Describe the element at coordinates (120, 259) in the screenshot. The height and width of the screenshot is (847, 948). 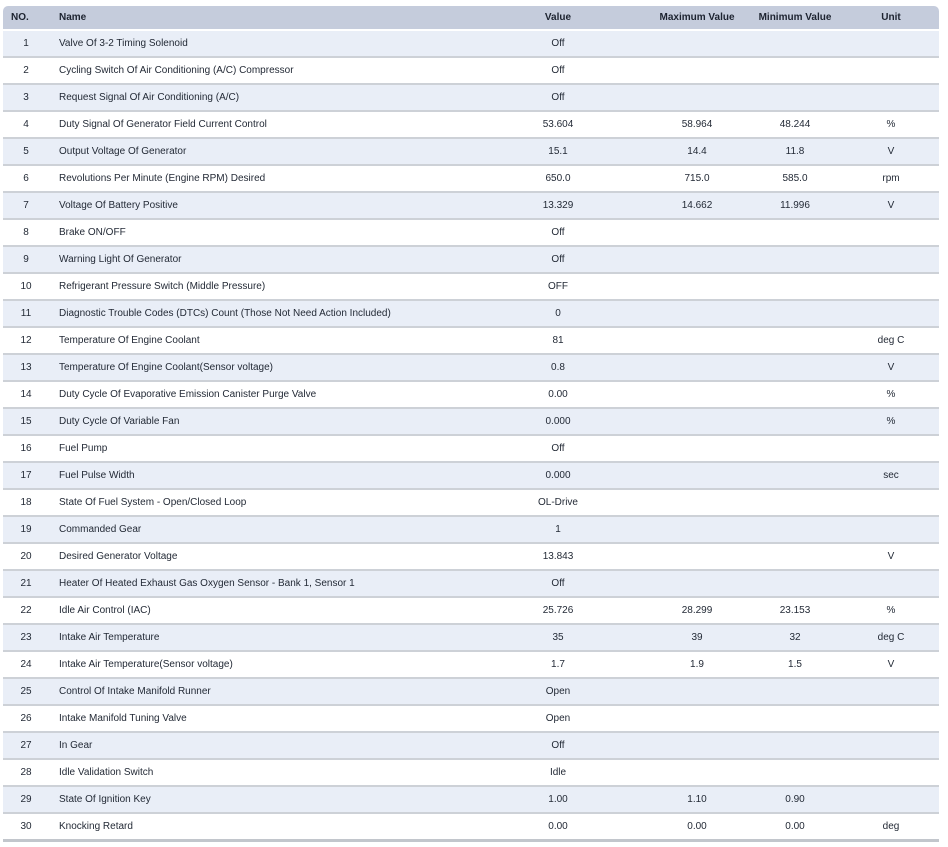
I see `cell-name: Warning Light Of Generator` at that location.